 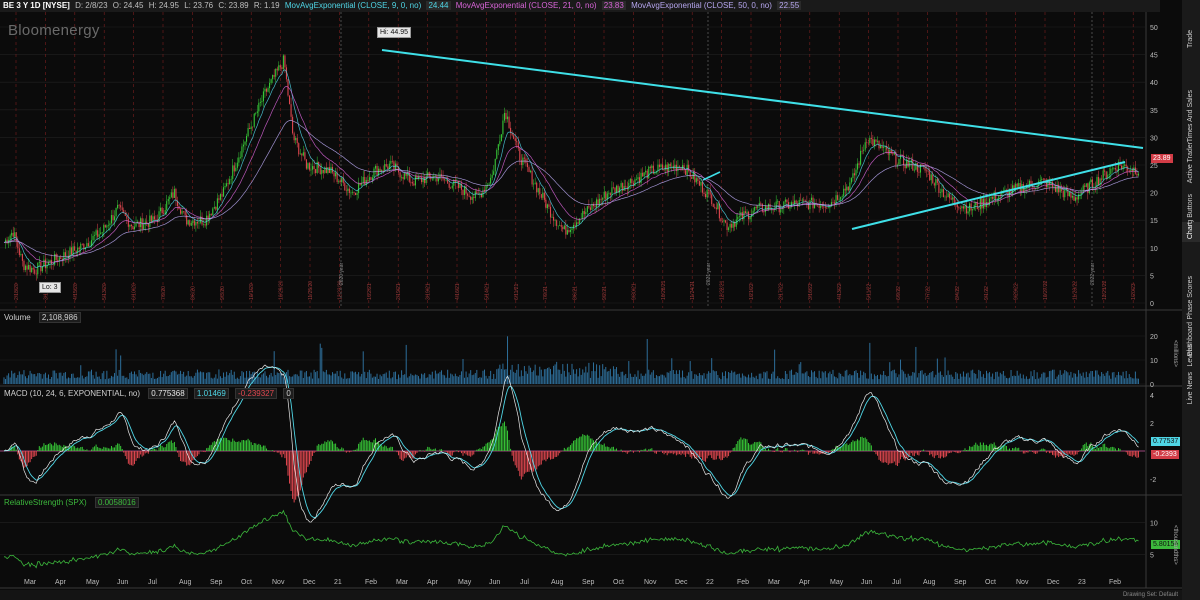 I want to click on rs-title: RelativeStrength (SPX), so click(x=45, y=502).